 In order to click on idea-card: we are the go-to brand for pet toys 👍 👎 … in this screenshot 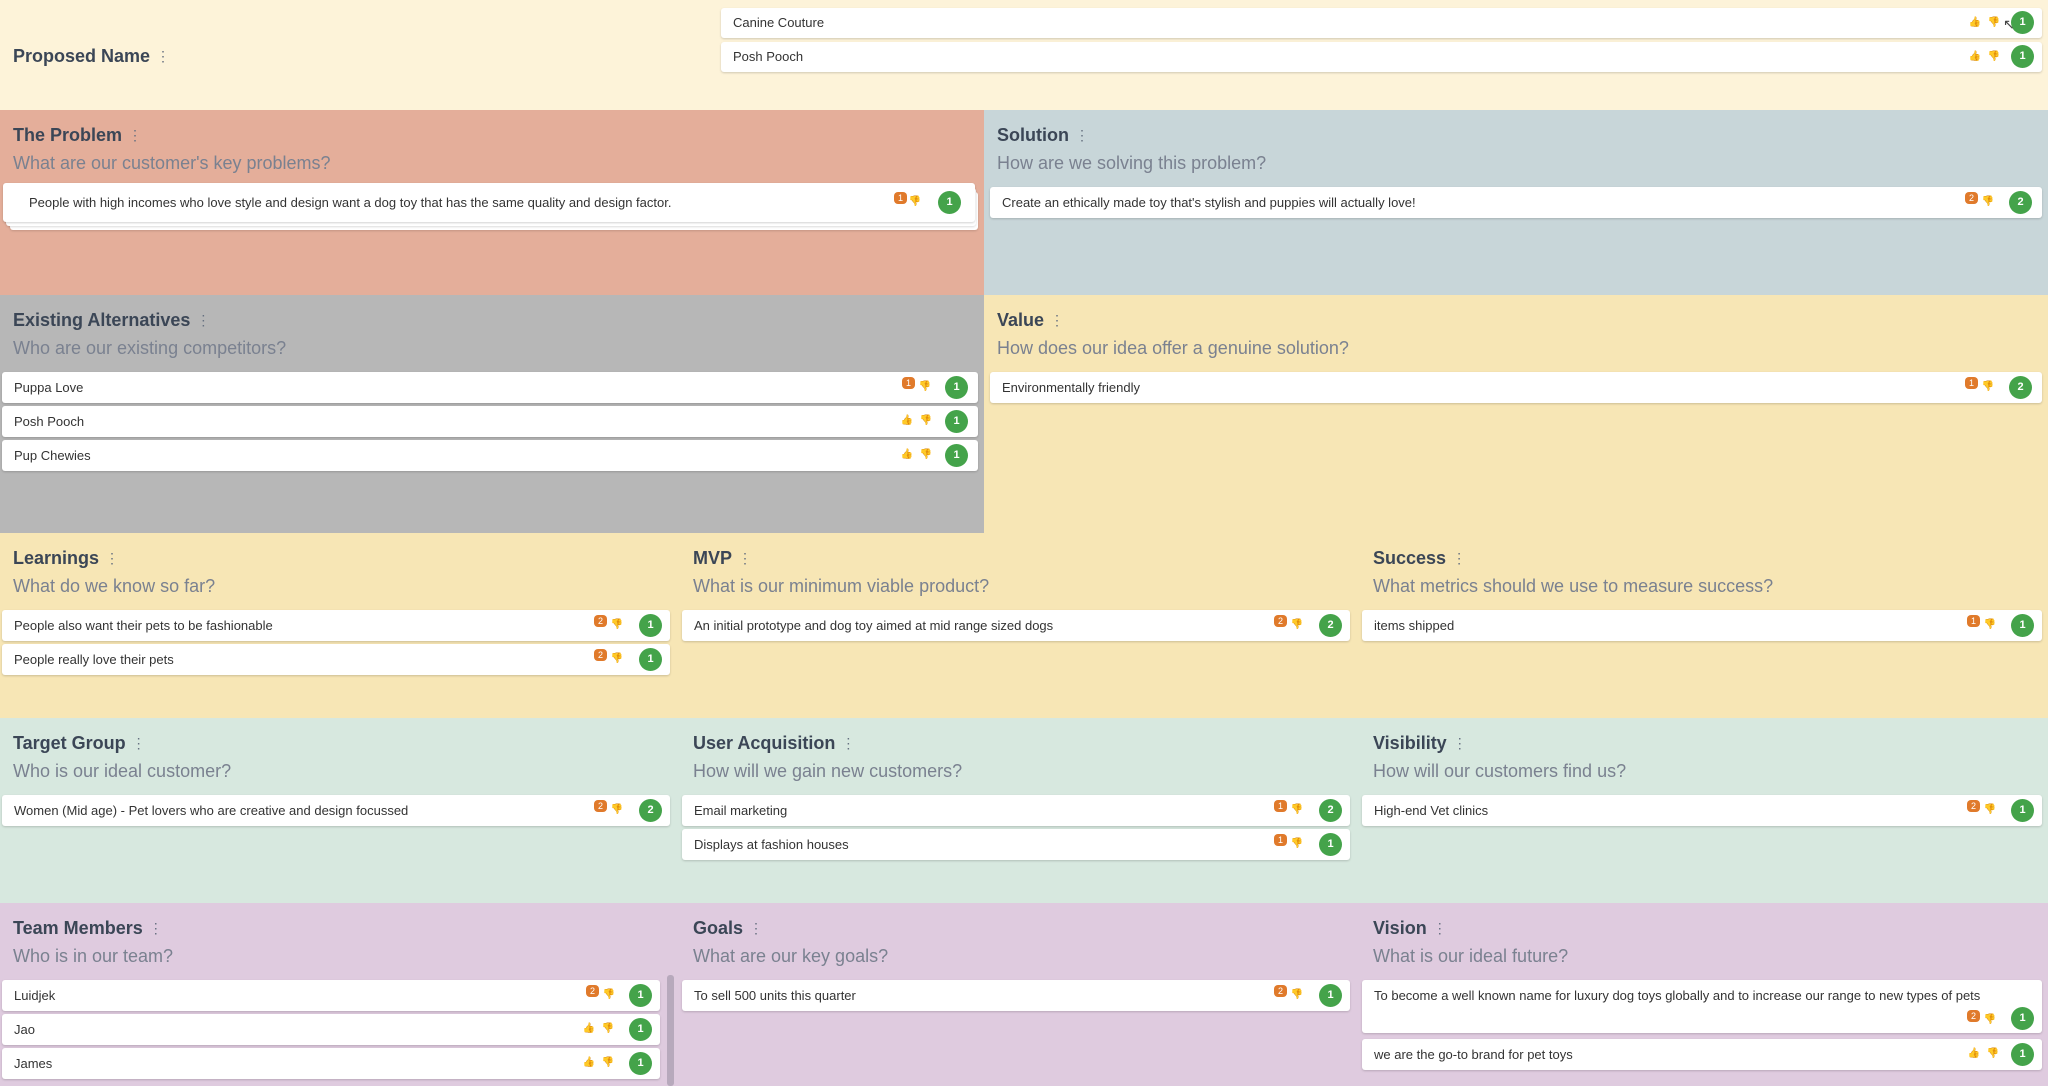, I will do `click(1702, 1054)`.